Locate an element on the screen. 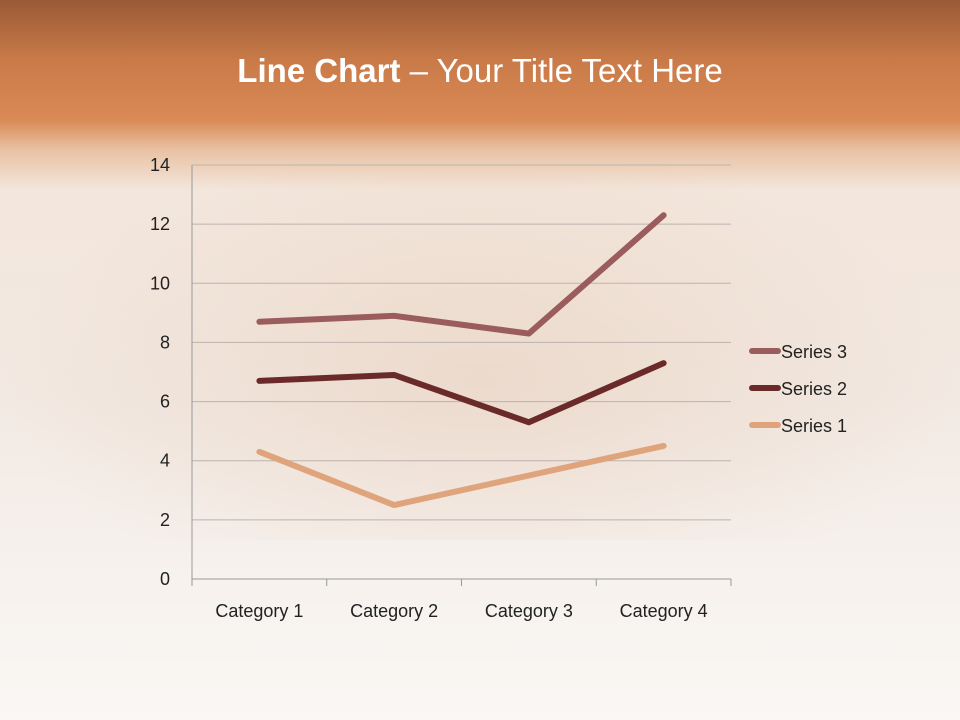 This screenshot has height=720, width=960. legend-label: Series 3 is located at coordinates (814, 352).